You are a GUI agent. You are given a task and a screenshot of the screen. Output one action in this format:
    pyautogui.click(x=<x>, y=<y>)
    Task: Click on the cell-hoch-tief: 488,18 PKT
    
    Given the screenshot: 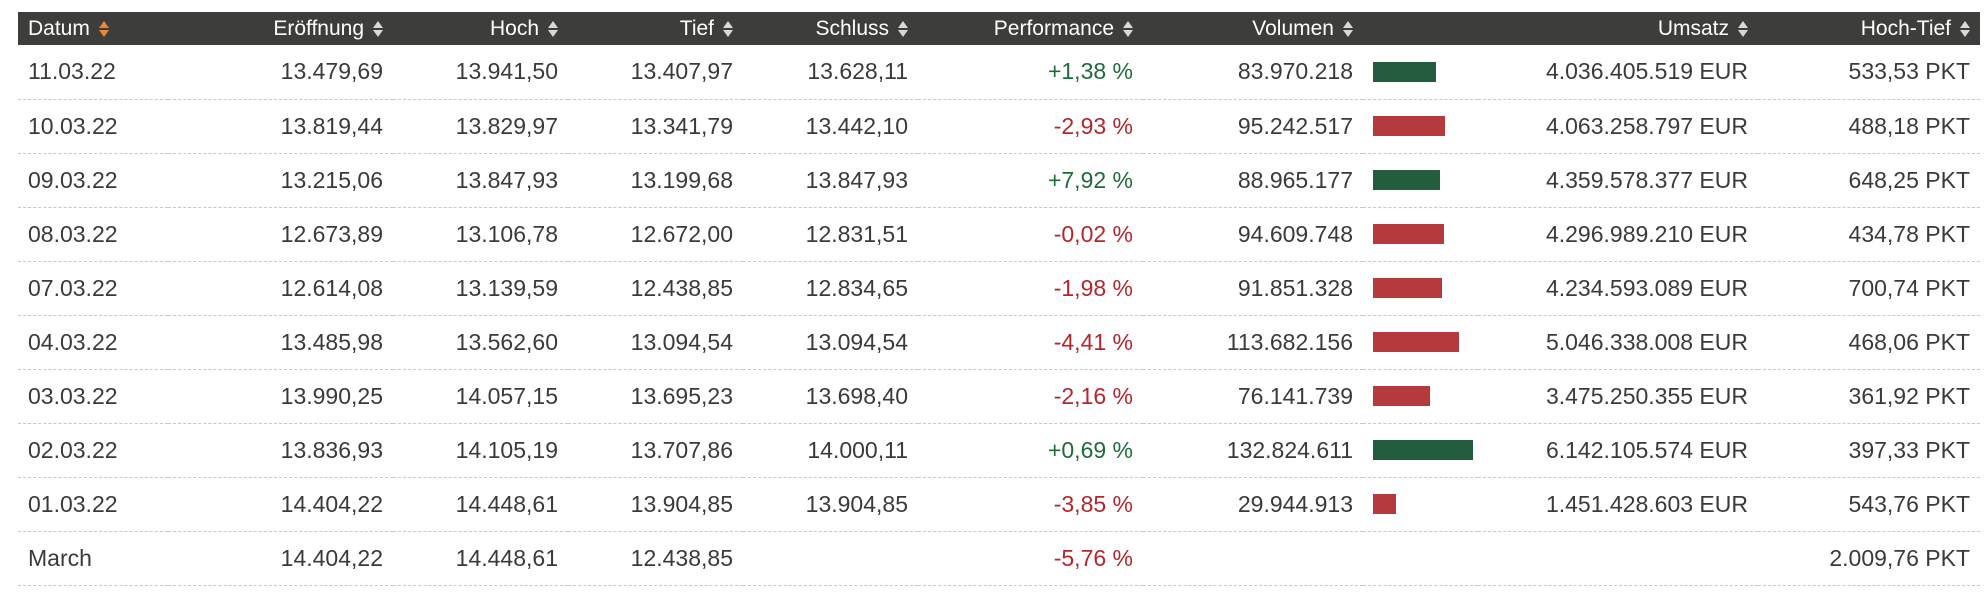 What is the action you would take?
    pyautogui.click(x=1909, y=125)
    